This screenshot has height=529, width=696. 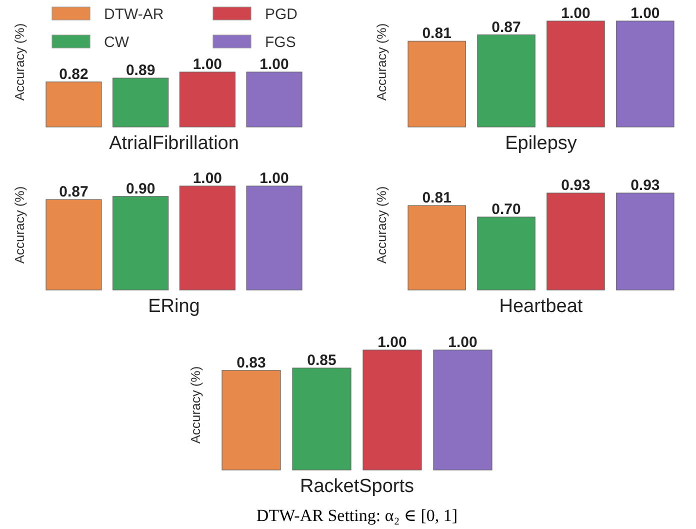 I want to click on data-label: 0.83, so click(x=251, y=363).